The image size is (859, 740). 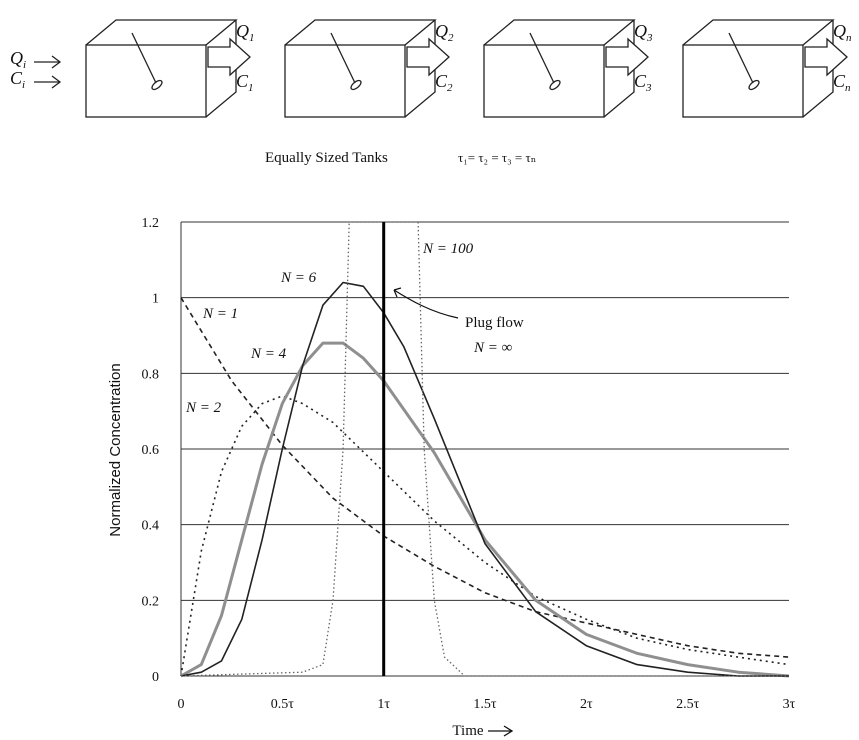 What do you see at coordinates (400, 158) in the screenshot?
I see `diagram-caption: Equally Sized Tanks τ₁= τ₂ = τ₃ = τₙ` at bounding box center [400, 158].